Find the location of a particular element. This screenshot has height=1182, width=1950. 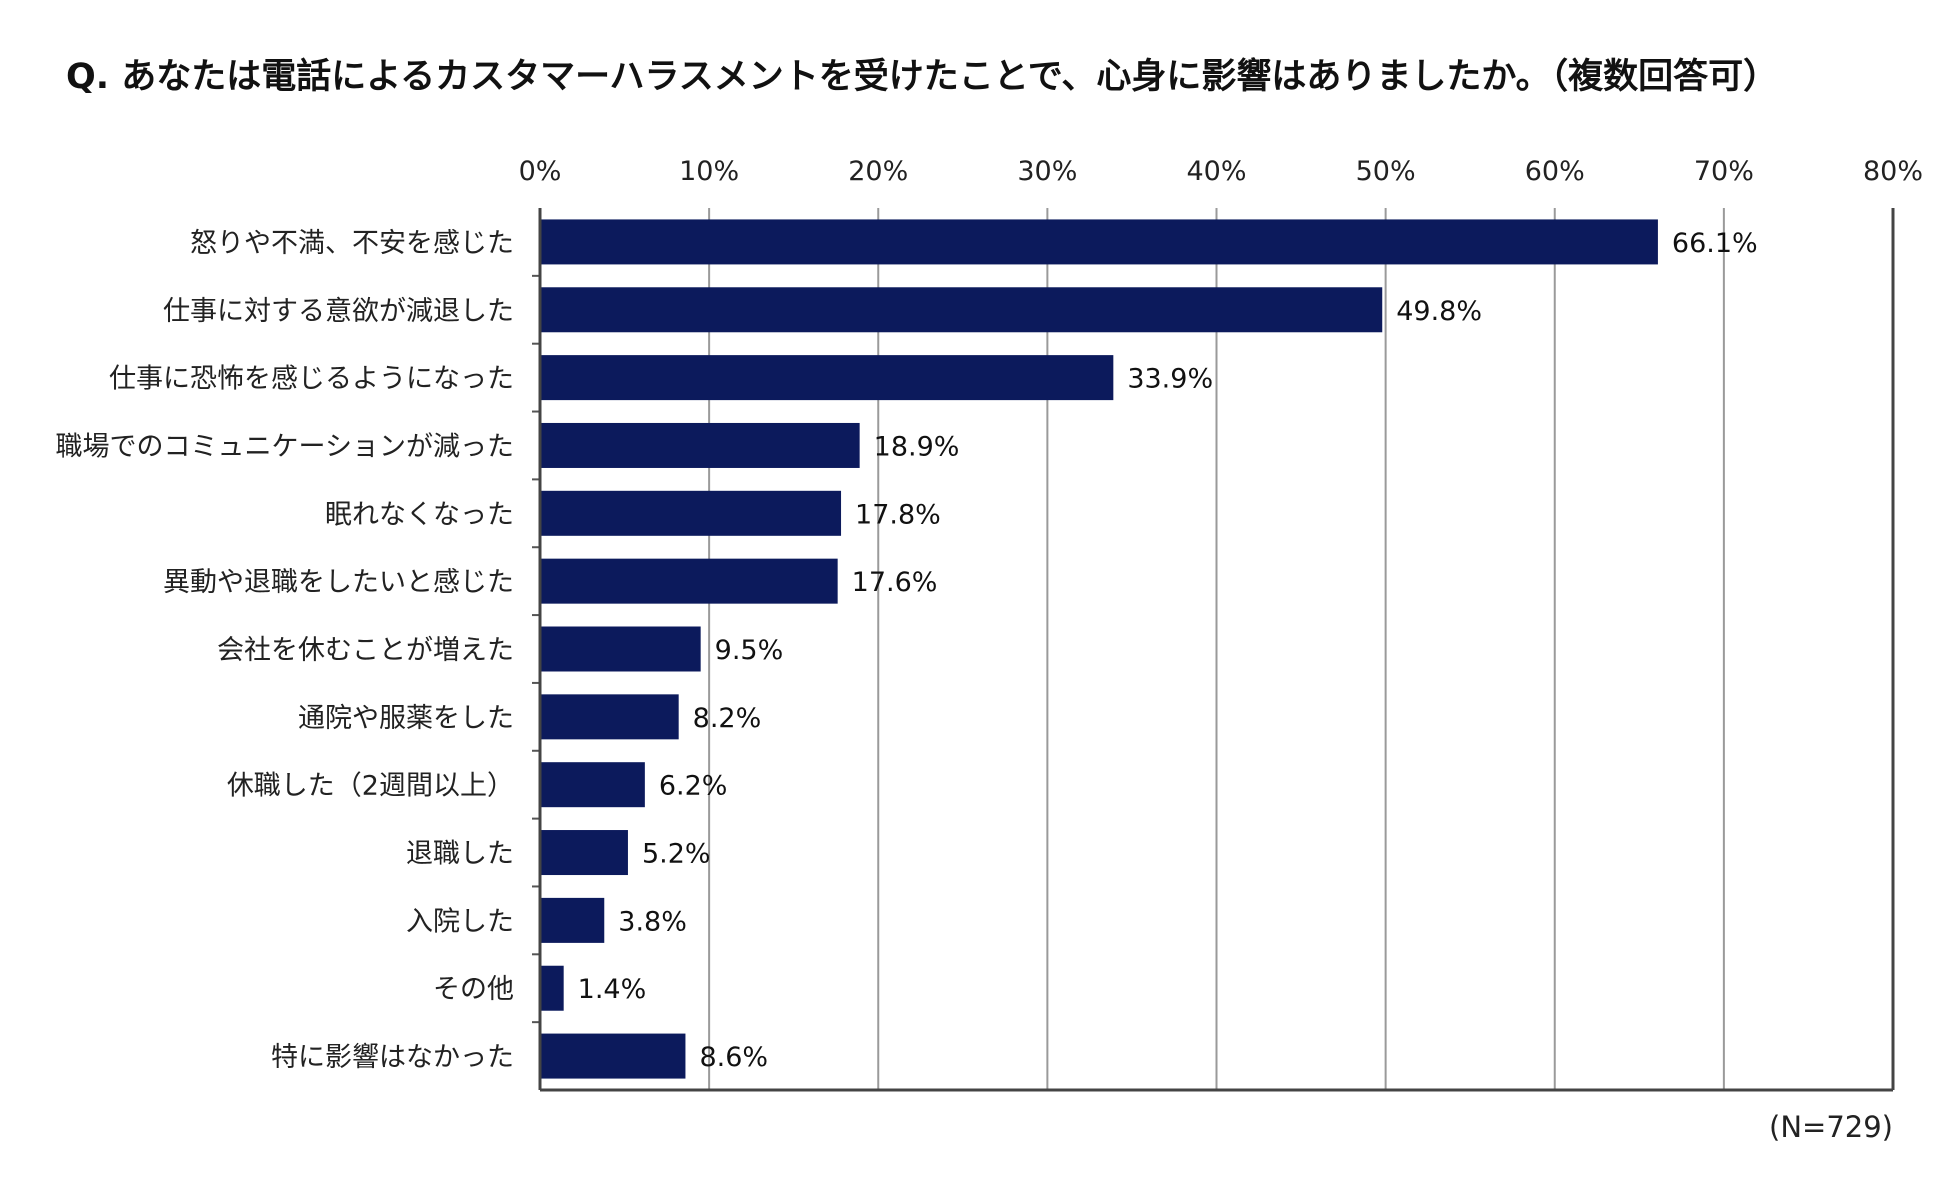

x-tick-label: 50% is located at coordinates (1386, 171).